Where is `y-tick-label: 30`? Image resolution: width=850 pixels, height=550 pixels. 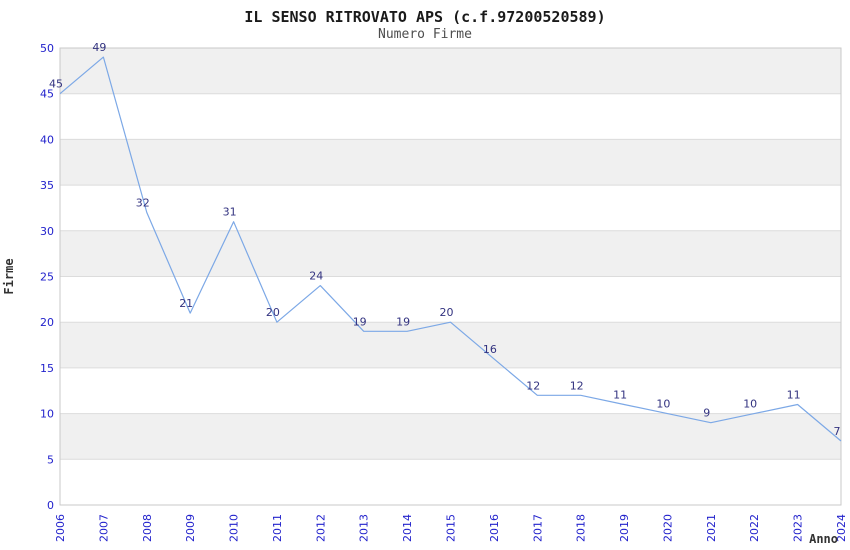 y-tick-label: 30 is located at coordinates (47, 231).